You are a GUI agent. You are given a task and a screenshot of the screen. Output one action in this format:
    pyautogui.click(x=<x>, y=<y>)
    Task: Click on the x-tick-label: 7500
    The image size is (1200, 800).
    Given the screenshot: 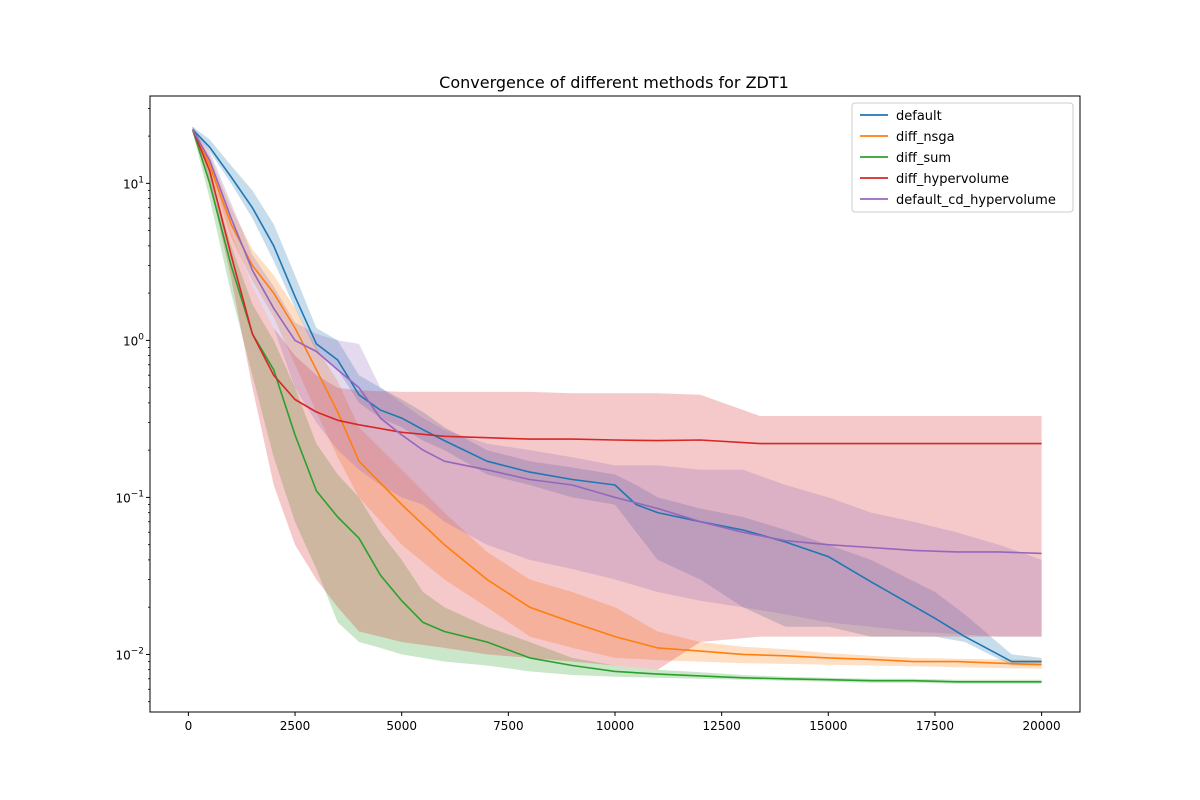 What is the action you would take?
    pyautogui.click(x=508, y=726)
    